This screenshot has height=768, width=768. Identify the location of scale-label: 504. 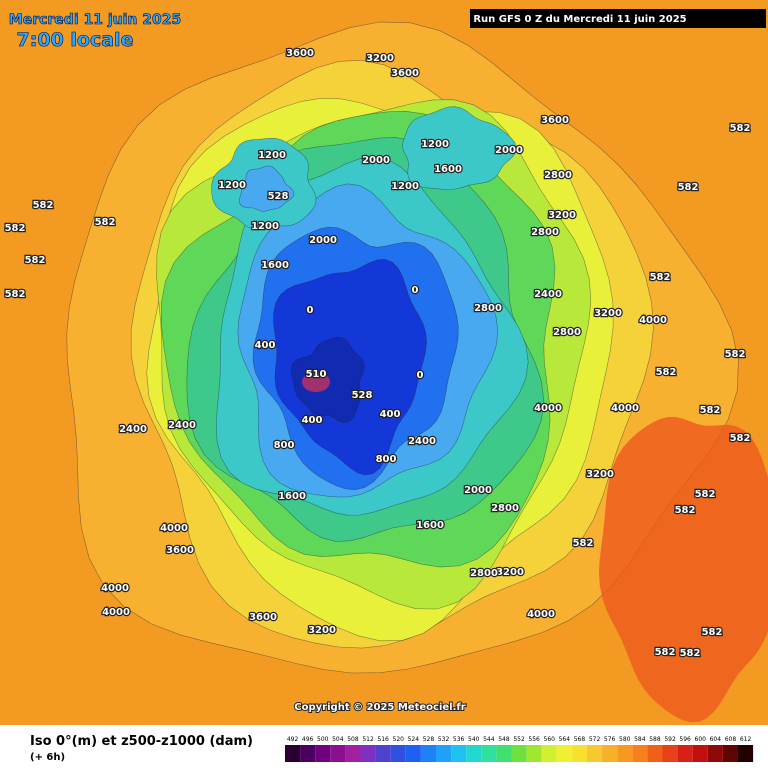
(338, 739).